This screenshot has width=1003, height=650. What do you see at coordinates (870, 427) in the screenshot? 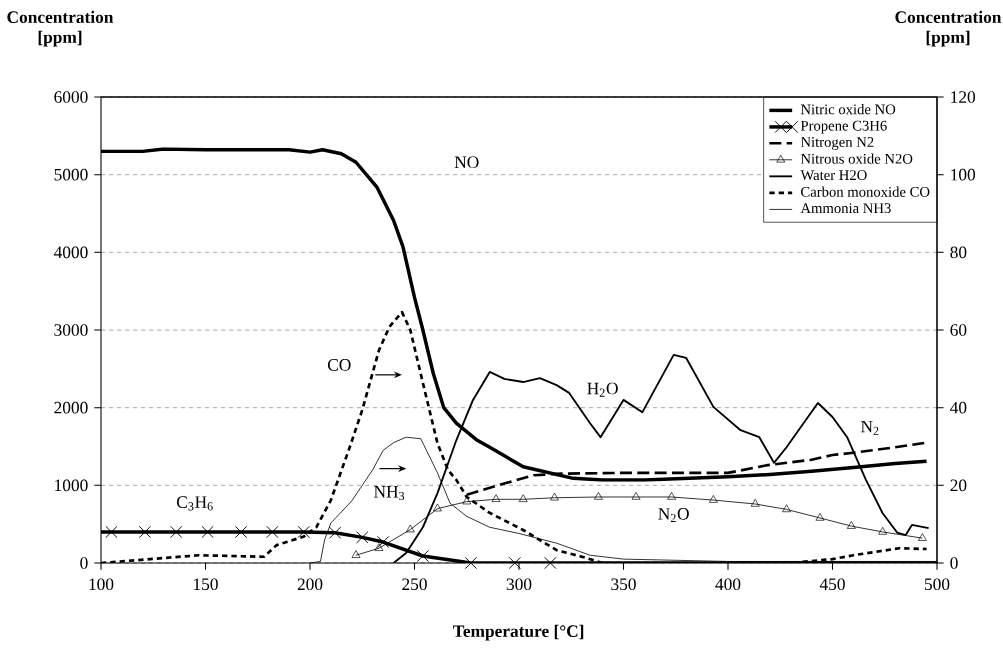
I see `annotation: N$_{2}$` at bounding box center [870, 427].